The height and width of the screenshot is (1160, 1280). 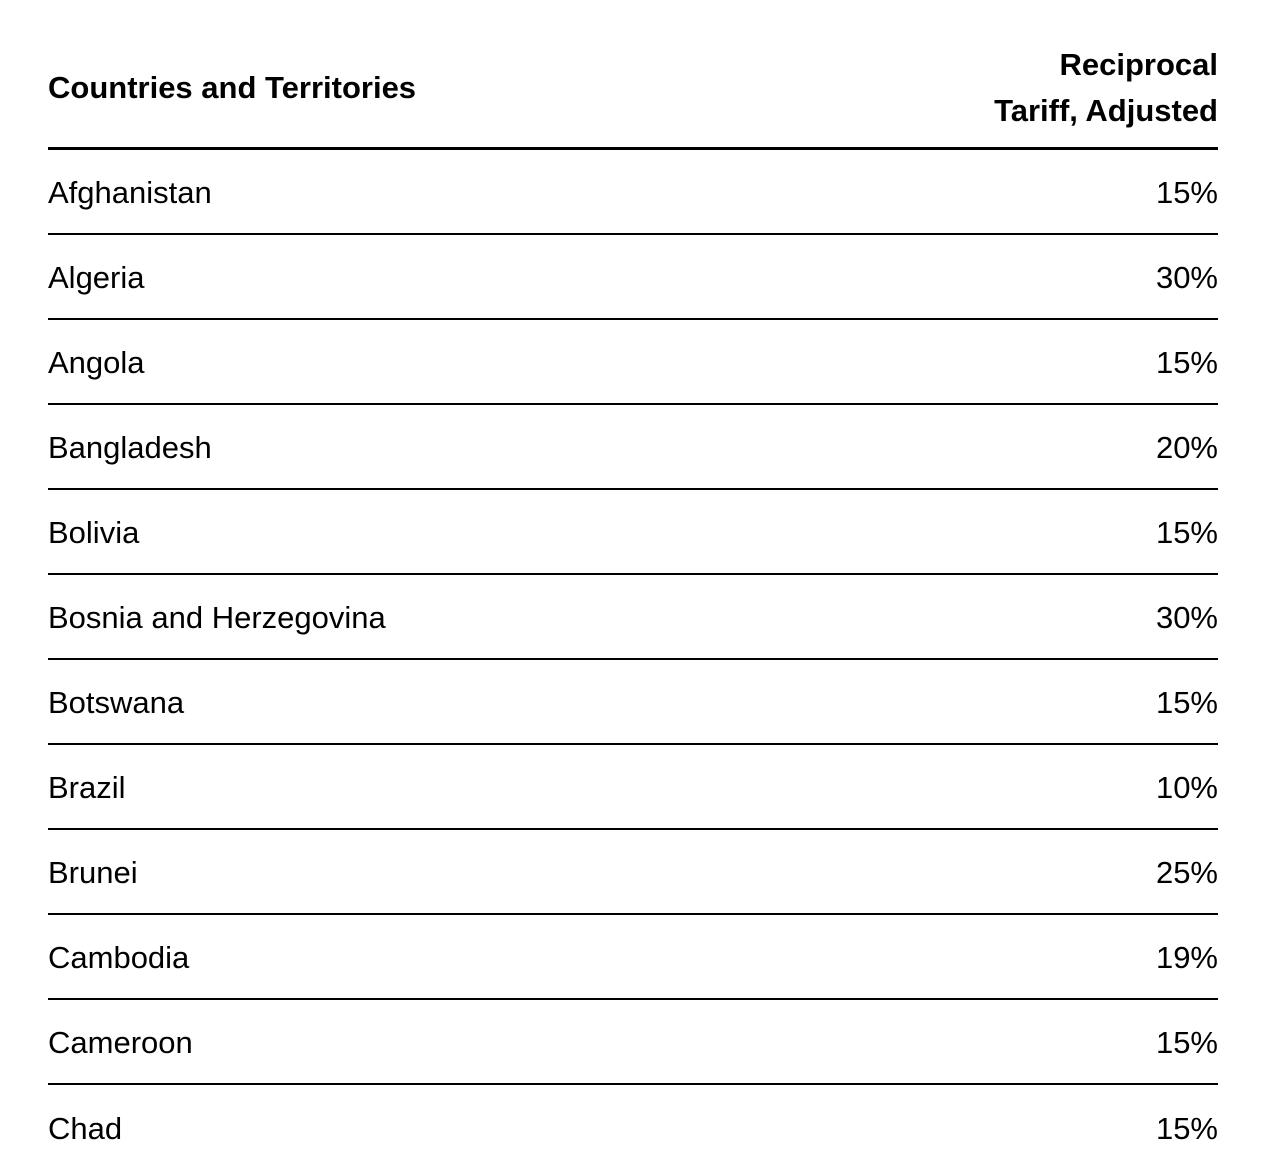 I want to click on table-row: Angola 15%, so click(x=633, y=362).